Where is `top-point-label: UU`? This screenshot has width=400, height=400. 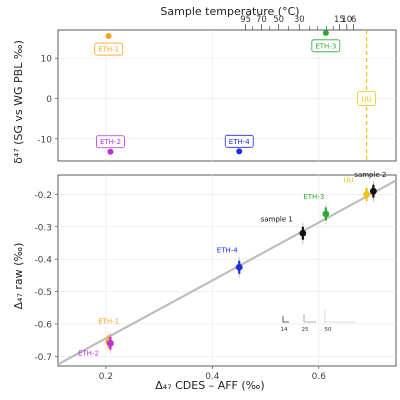 top-point-label: UU is located at coordinates (366, 100).